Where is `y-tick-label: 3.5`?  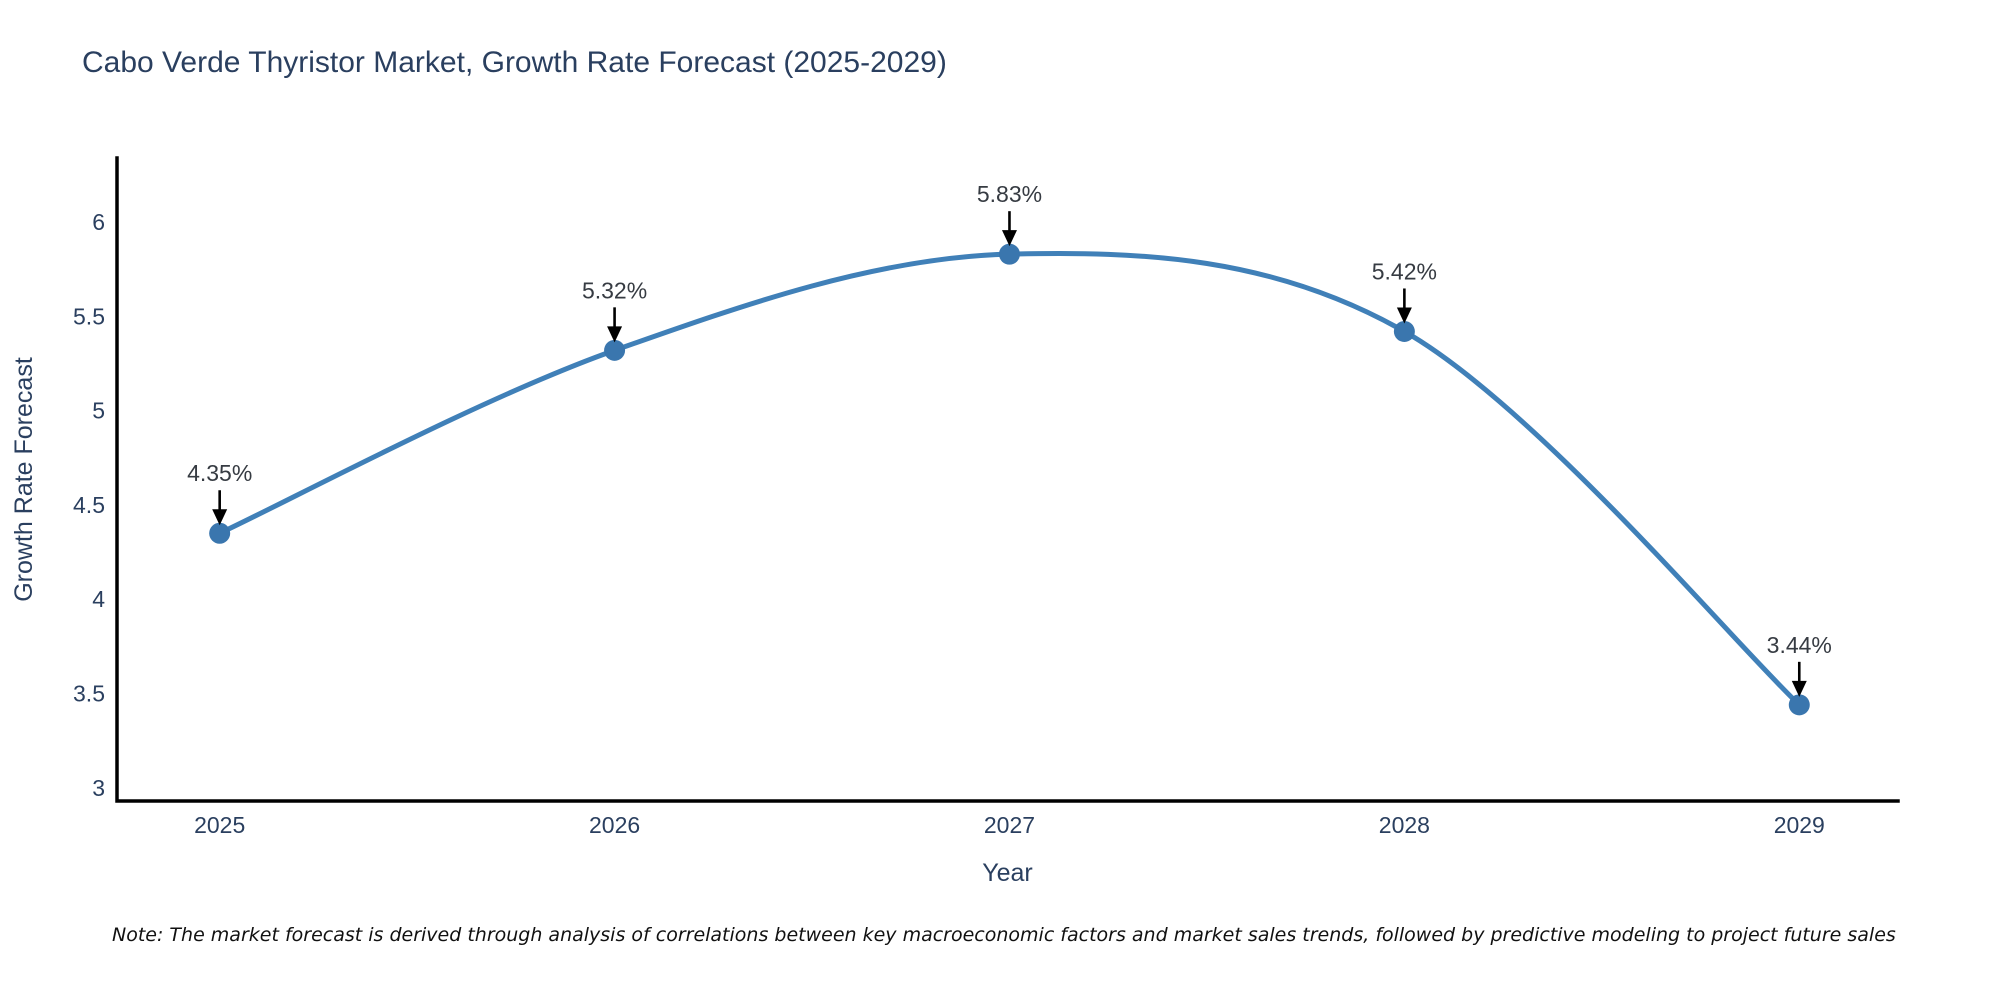 y-tick-label: 3.5 is located at coordinates (89, 694).